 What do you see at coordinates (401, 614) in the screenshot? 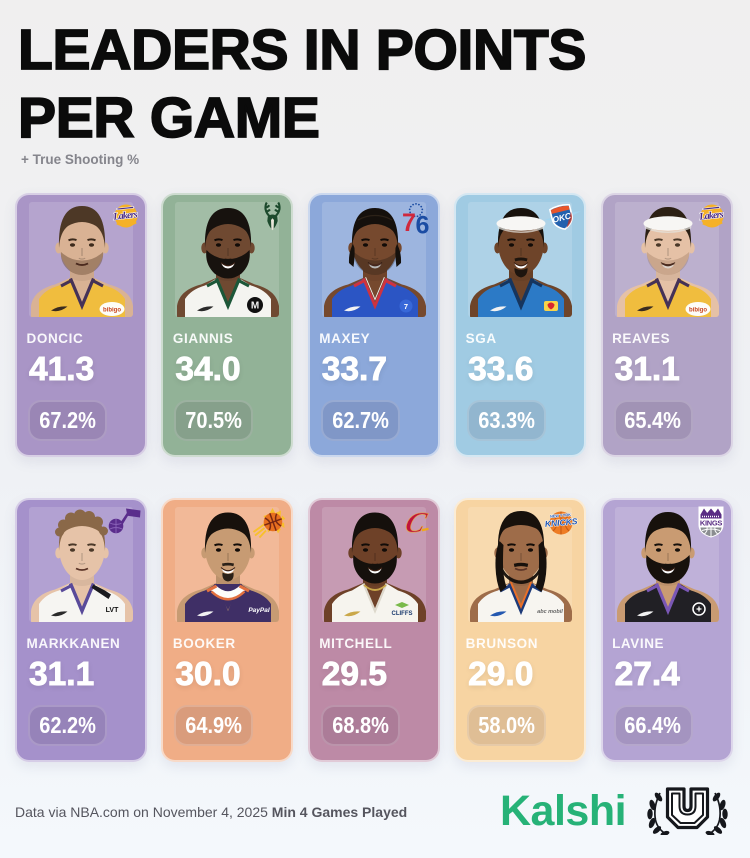
I see `svg-text: CLIFFS` at bounding box center [401, 614].